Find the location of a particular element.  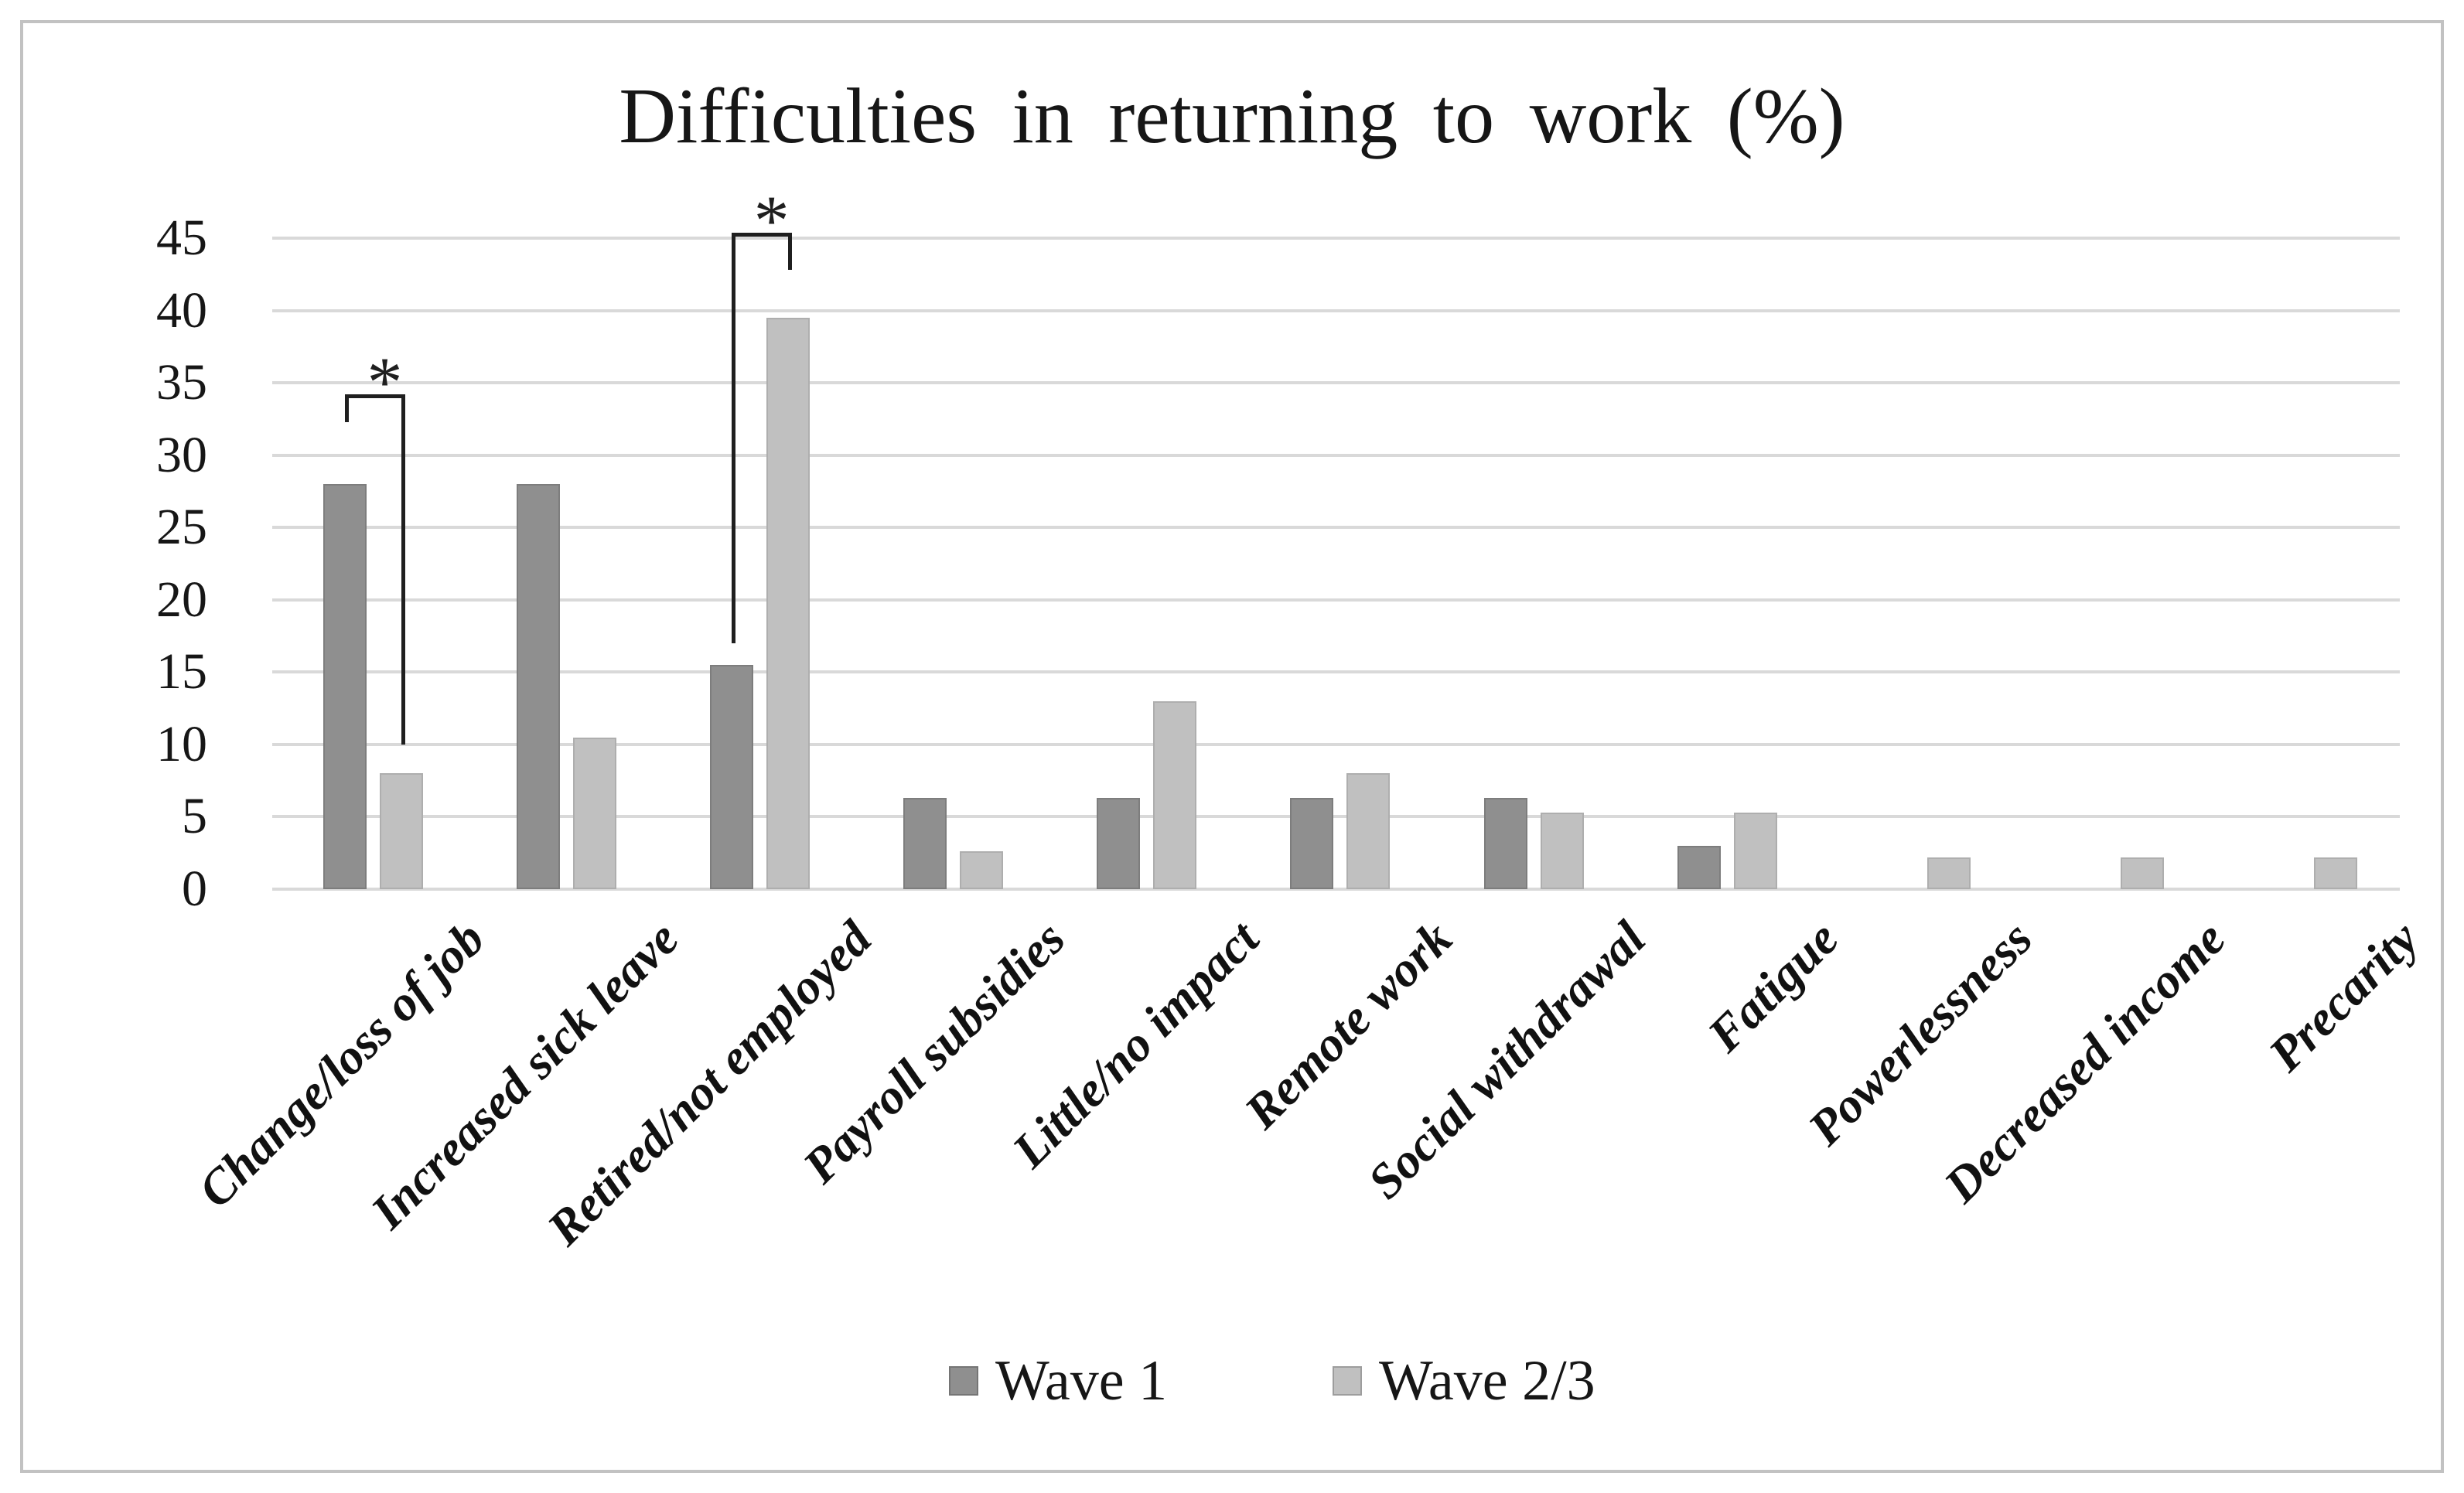

sig-bracket-0-left-drop is located at coordinates (347, 408).